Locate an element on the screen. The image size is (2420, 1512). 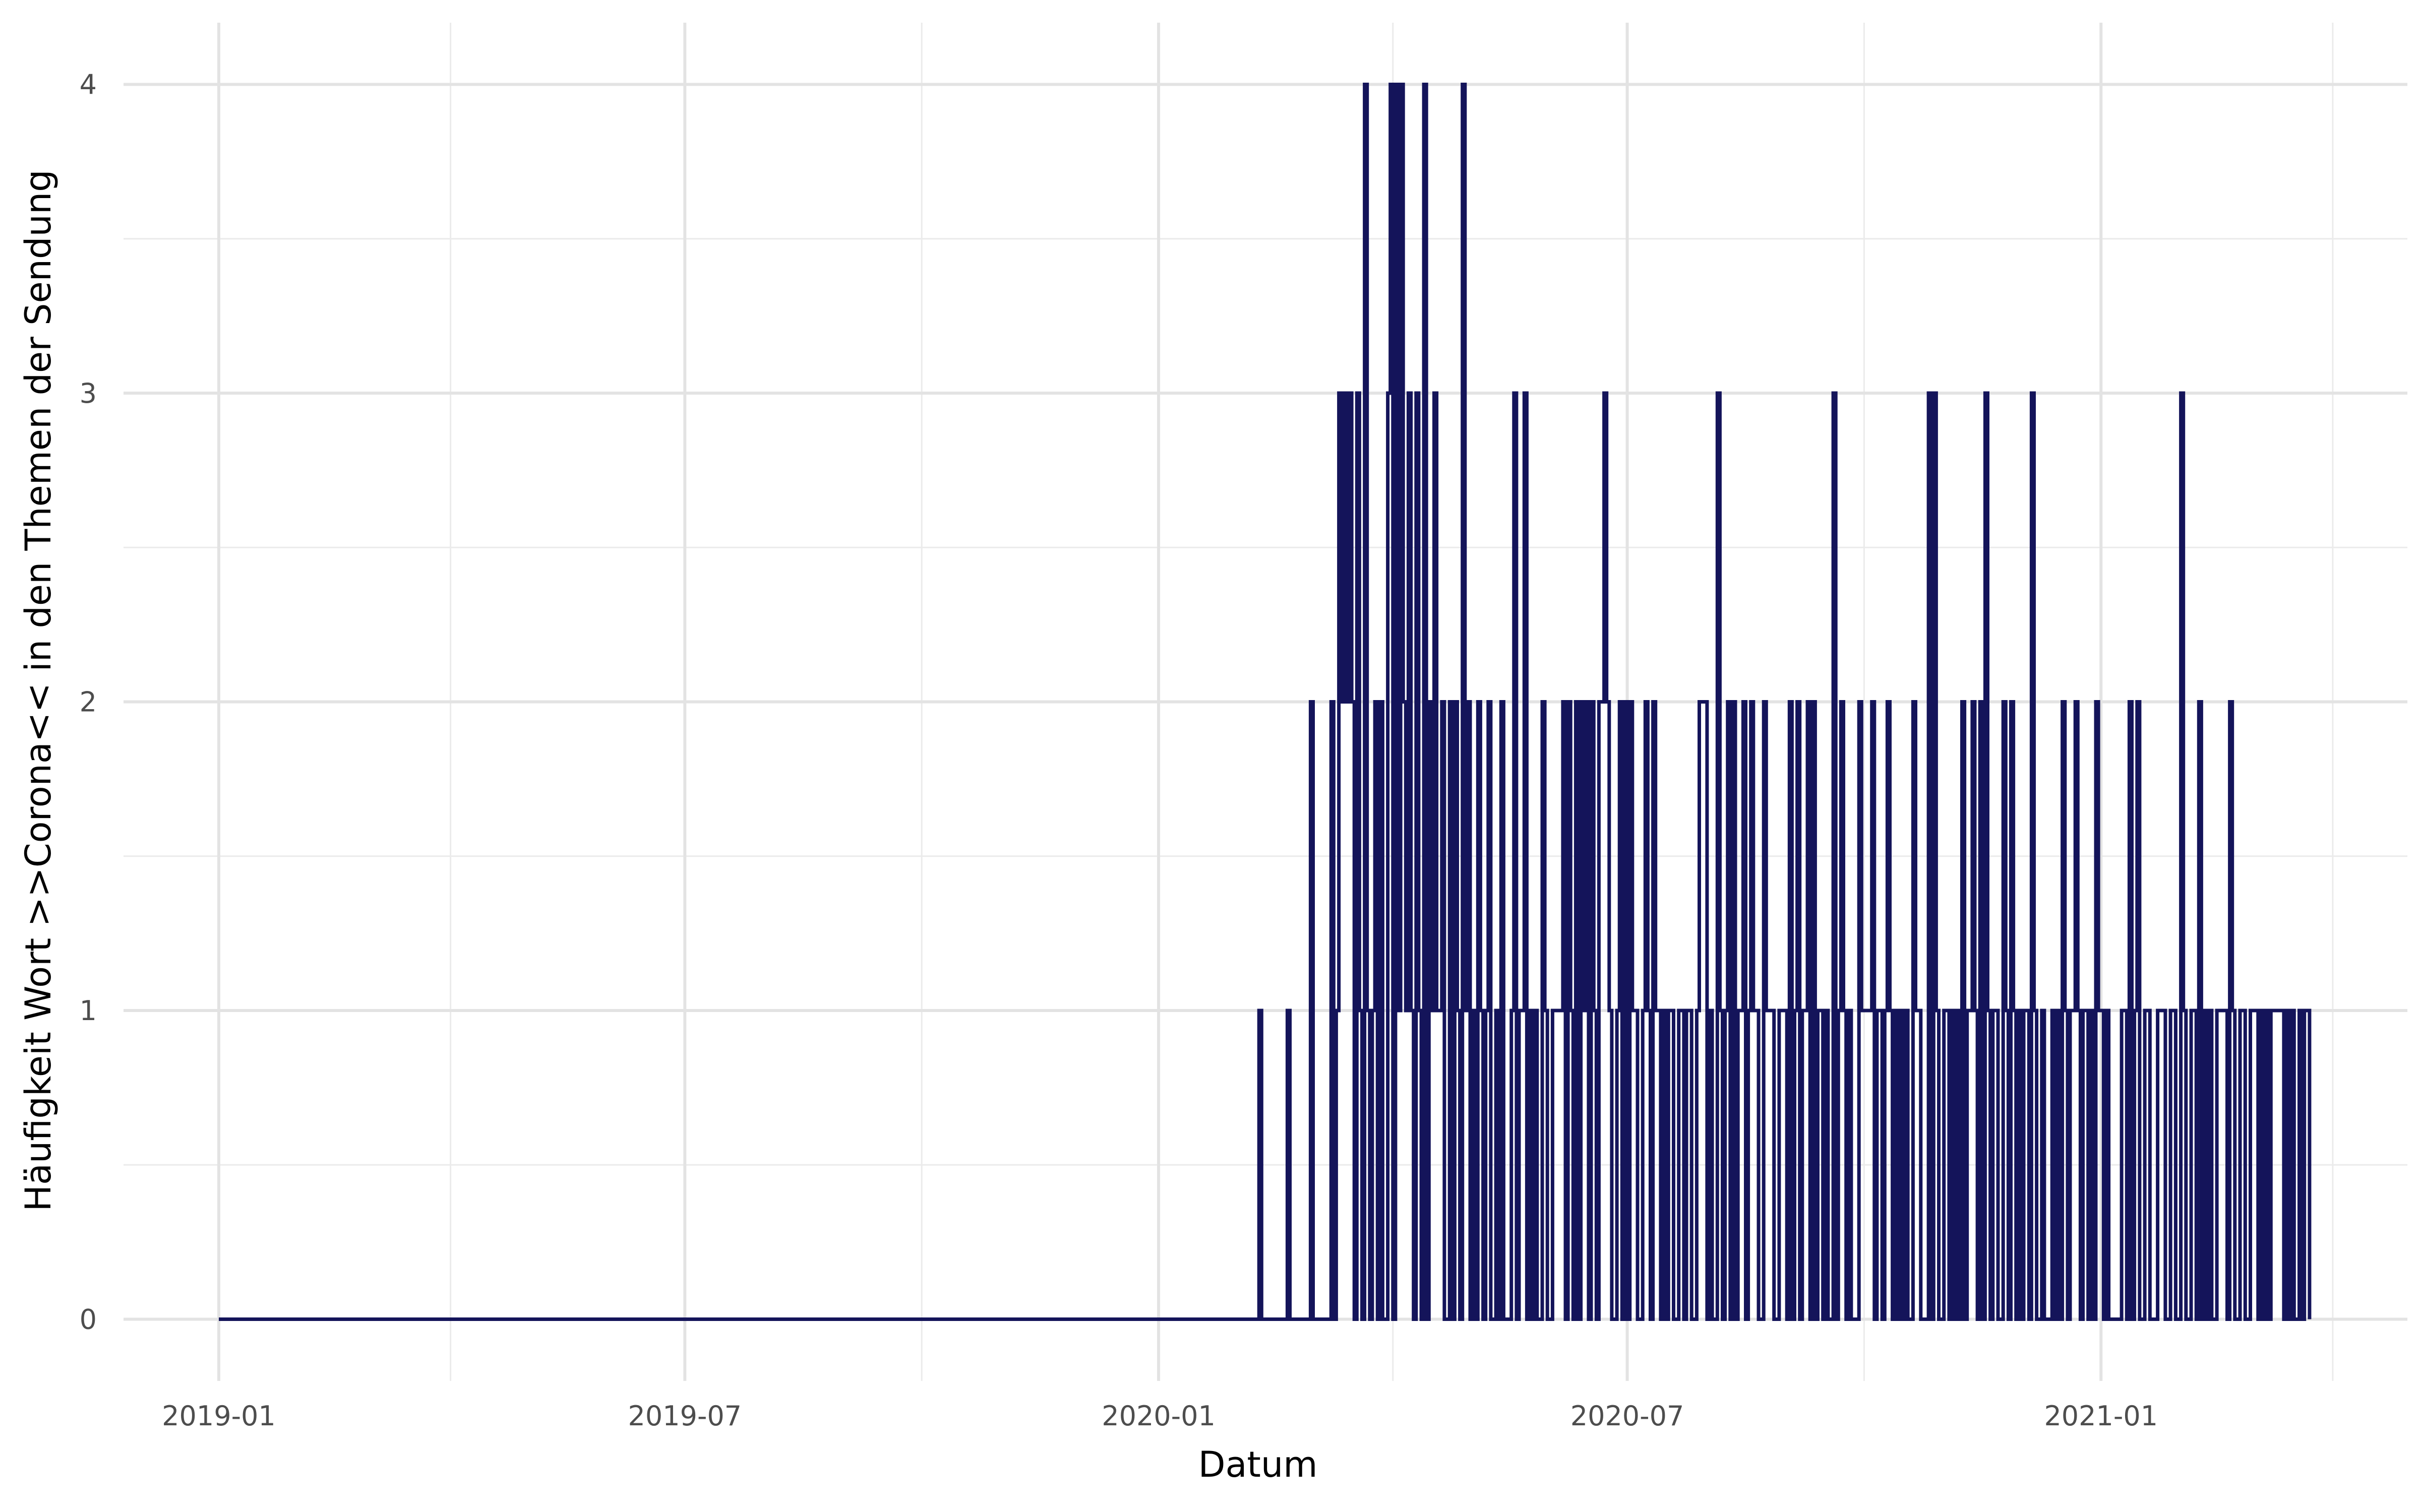
x-tick-label: 2021-01 is located at coordinates (2101, 1416).